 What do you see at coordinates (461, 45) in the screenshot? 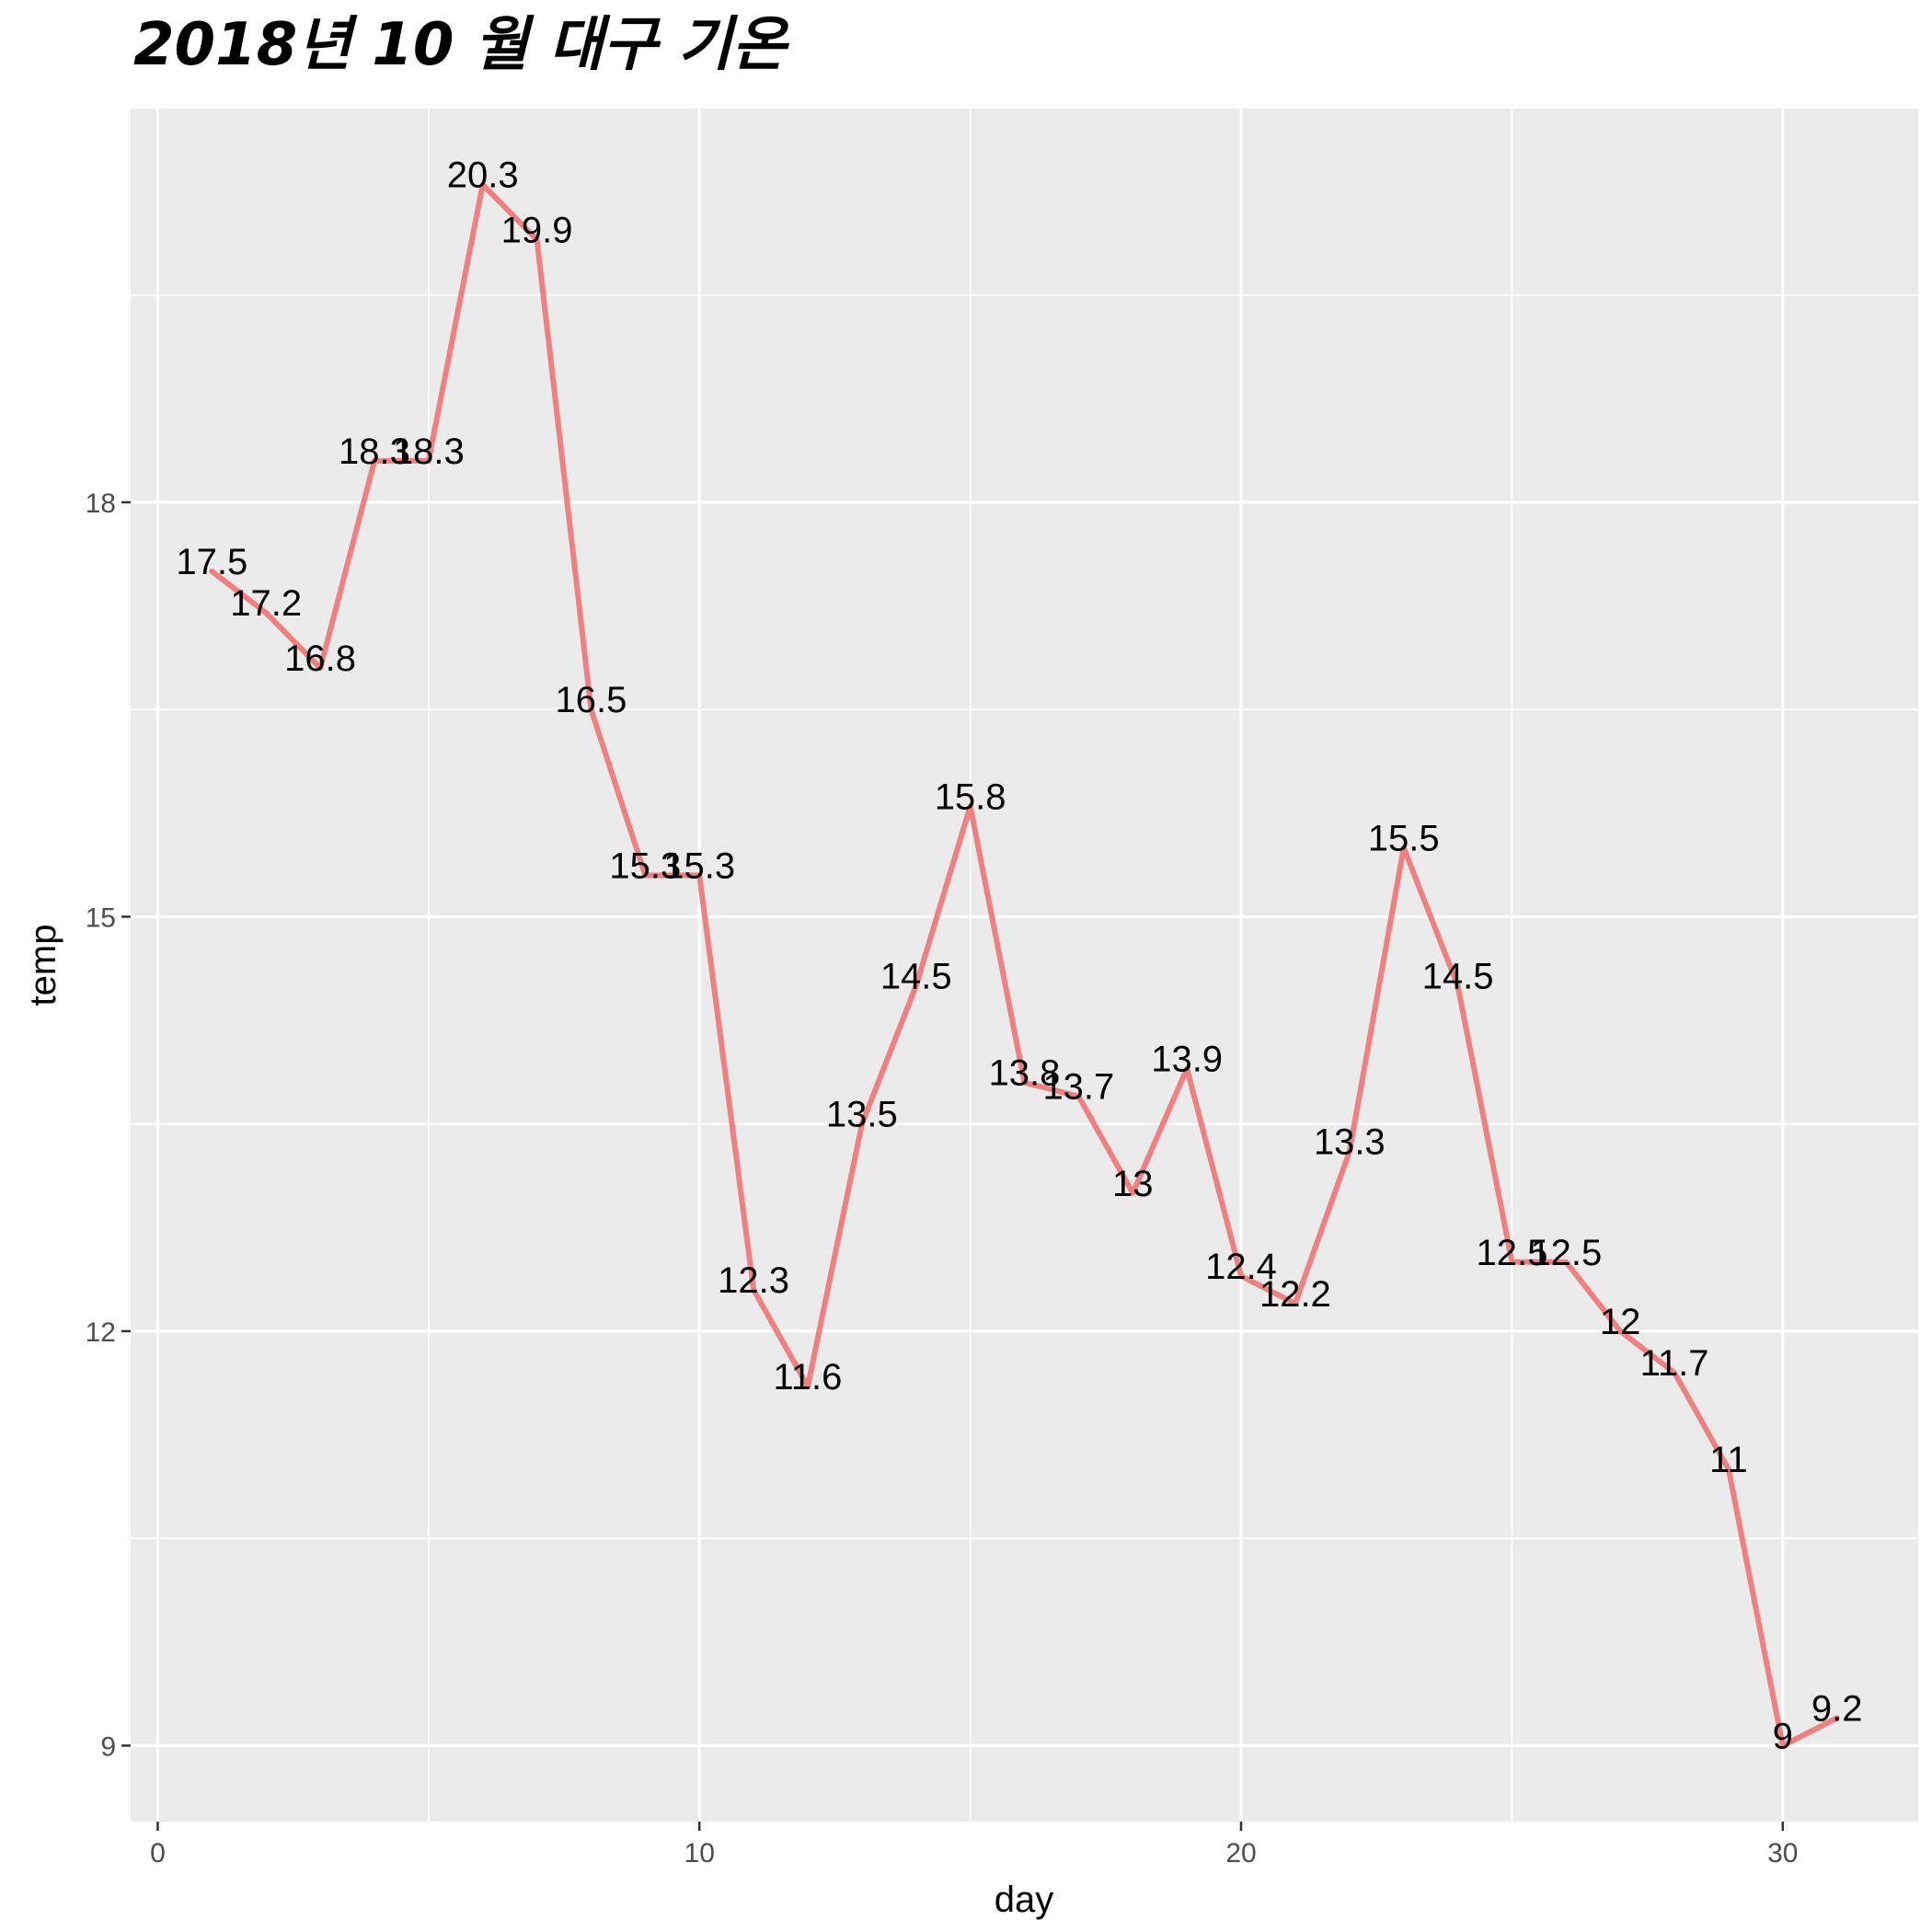
I see `chart-title: 2018년 10 월 대구 기온` at bounding box center [461, 45].